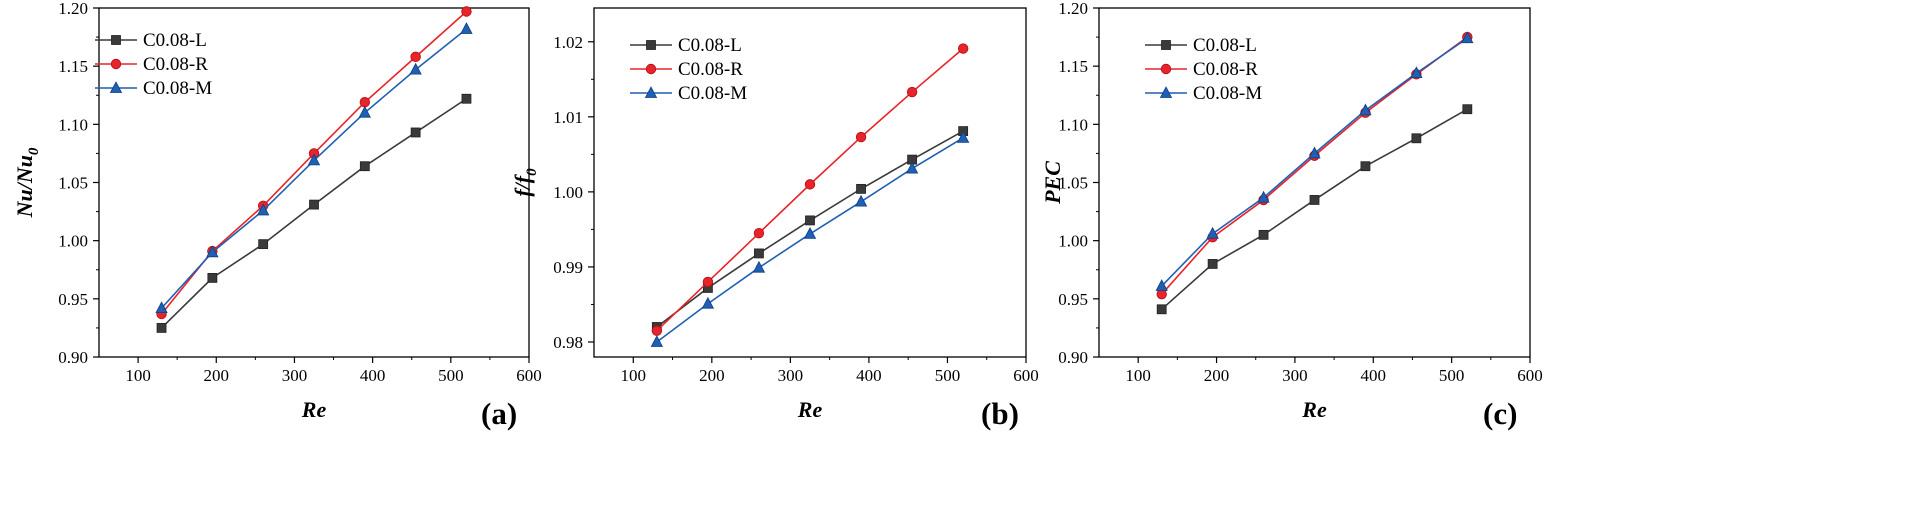  I want to click on y-axis-title: Nu/Nu0, so click(27, 182).